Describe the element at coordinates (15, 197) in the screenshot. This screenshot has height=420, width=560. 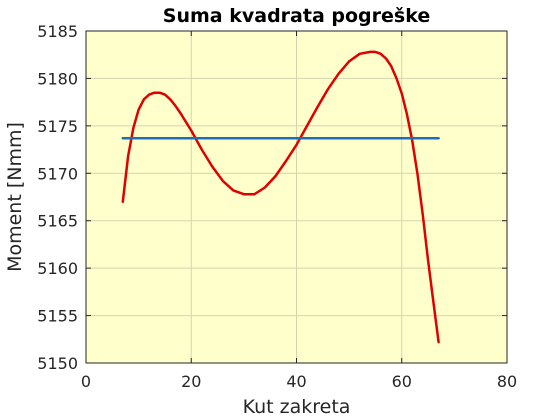
I see `y-axis-label: Moment [Nmm]` at that location.